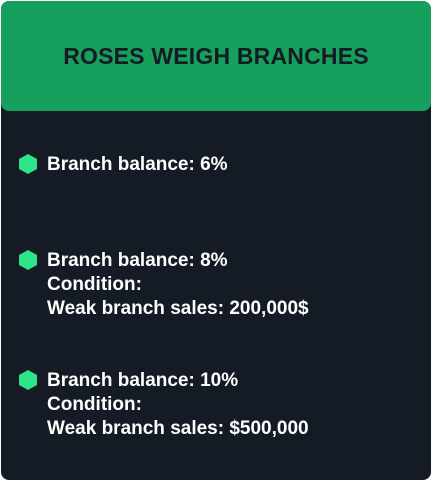 The width and height of the screenshot is (433, 482). I want to click on card-title: ROSES WEIGH BRANCHES, so click(216, 55).